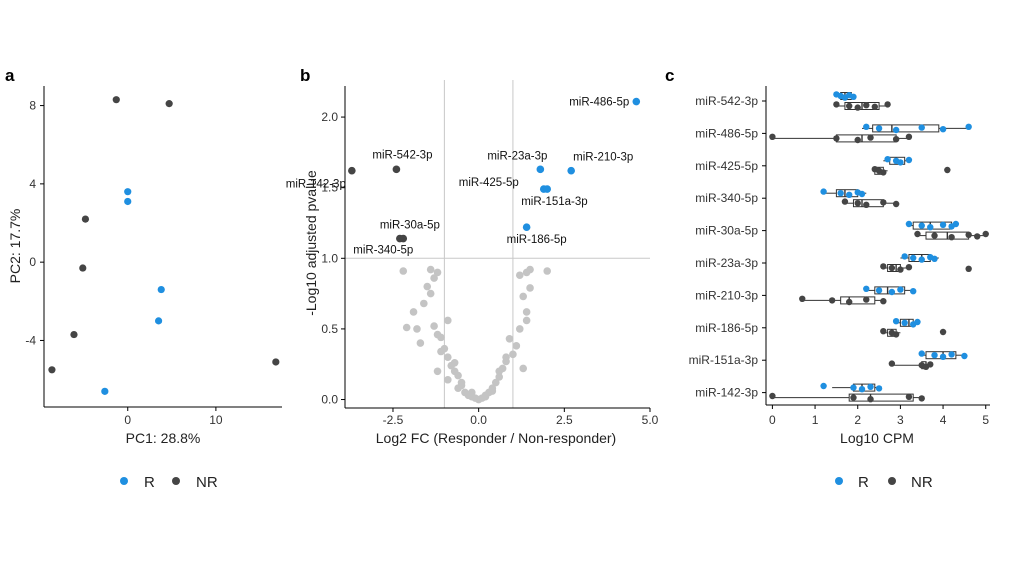 The height and width of the screenshot is (572, 1024). Describe the element at coordinates (554, 202) in the screenshot. I see `panel-b-point-label: miR-151a-3p` at that location.